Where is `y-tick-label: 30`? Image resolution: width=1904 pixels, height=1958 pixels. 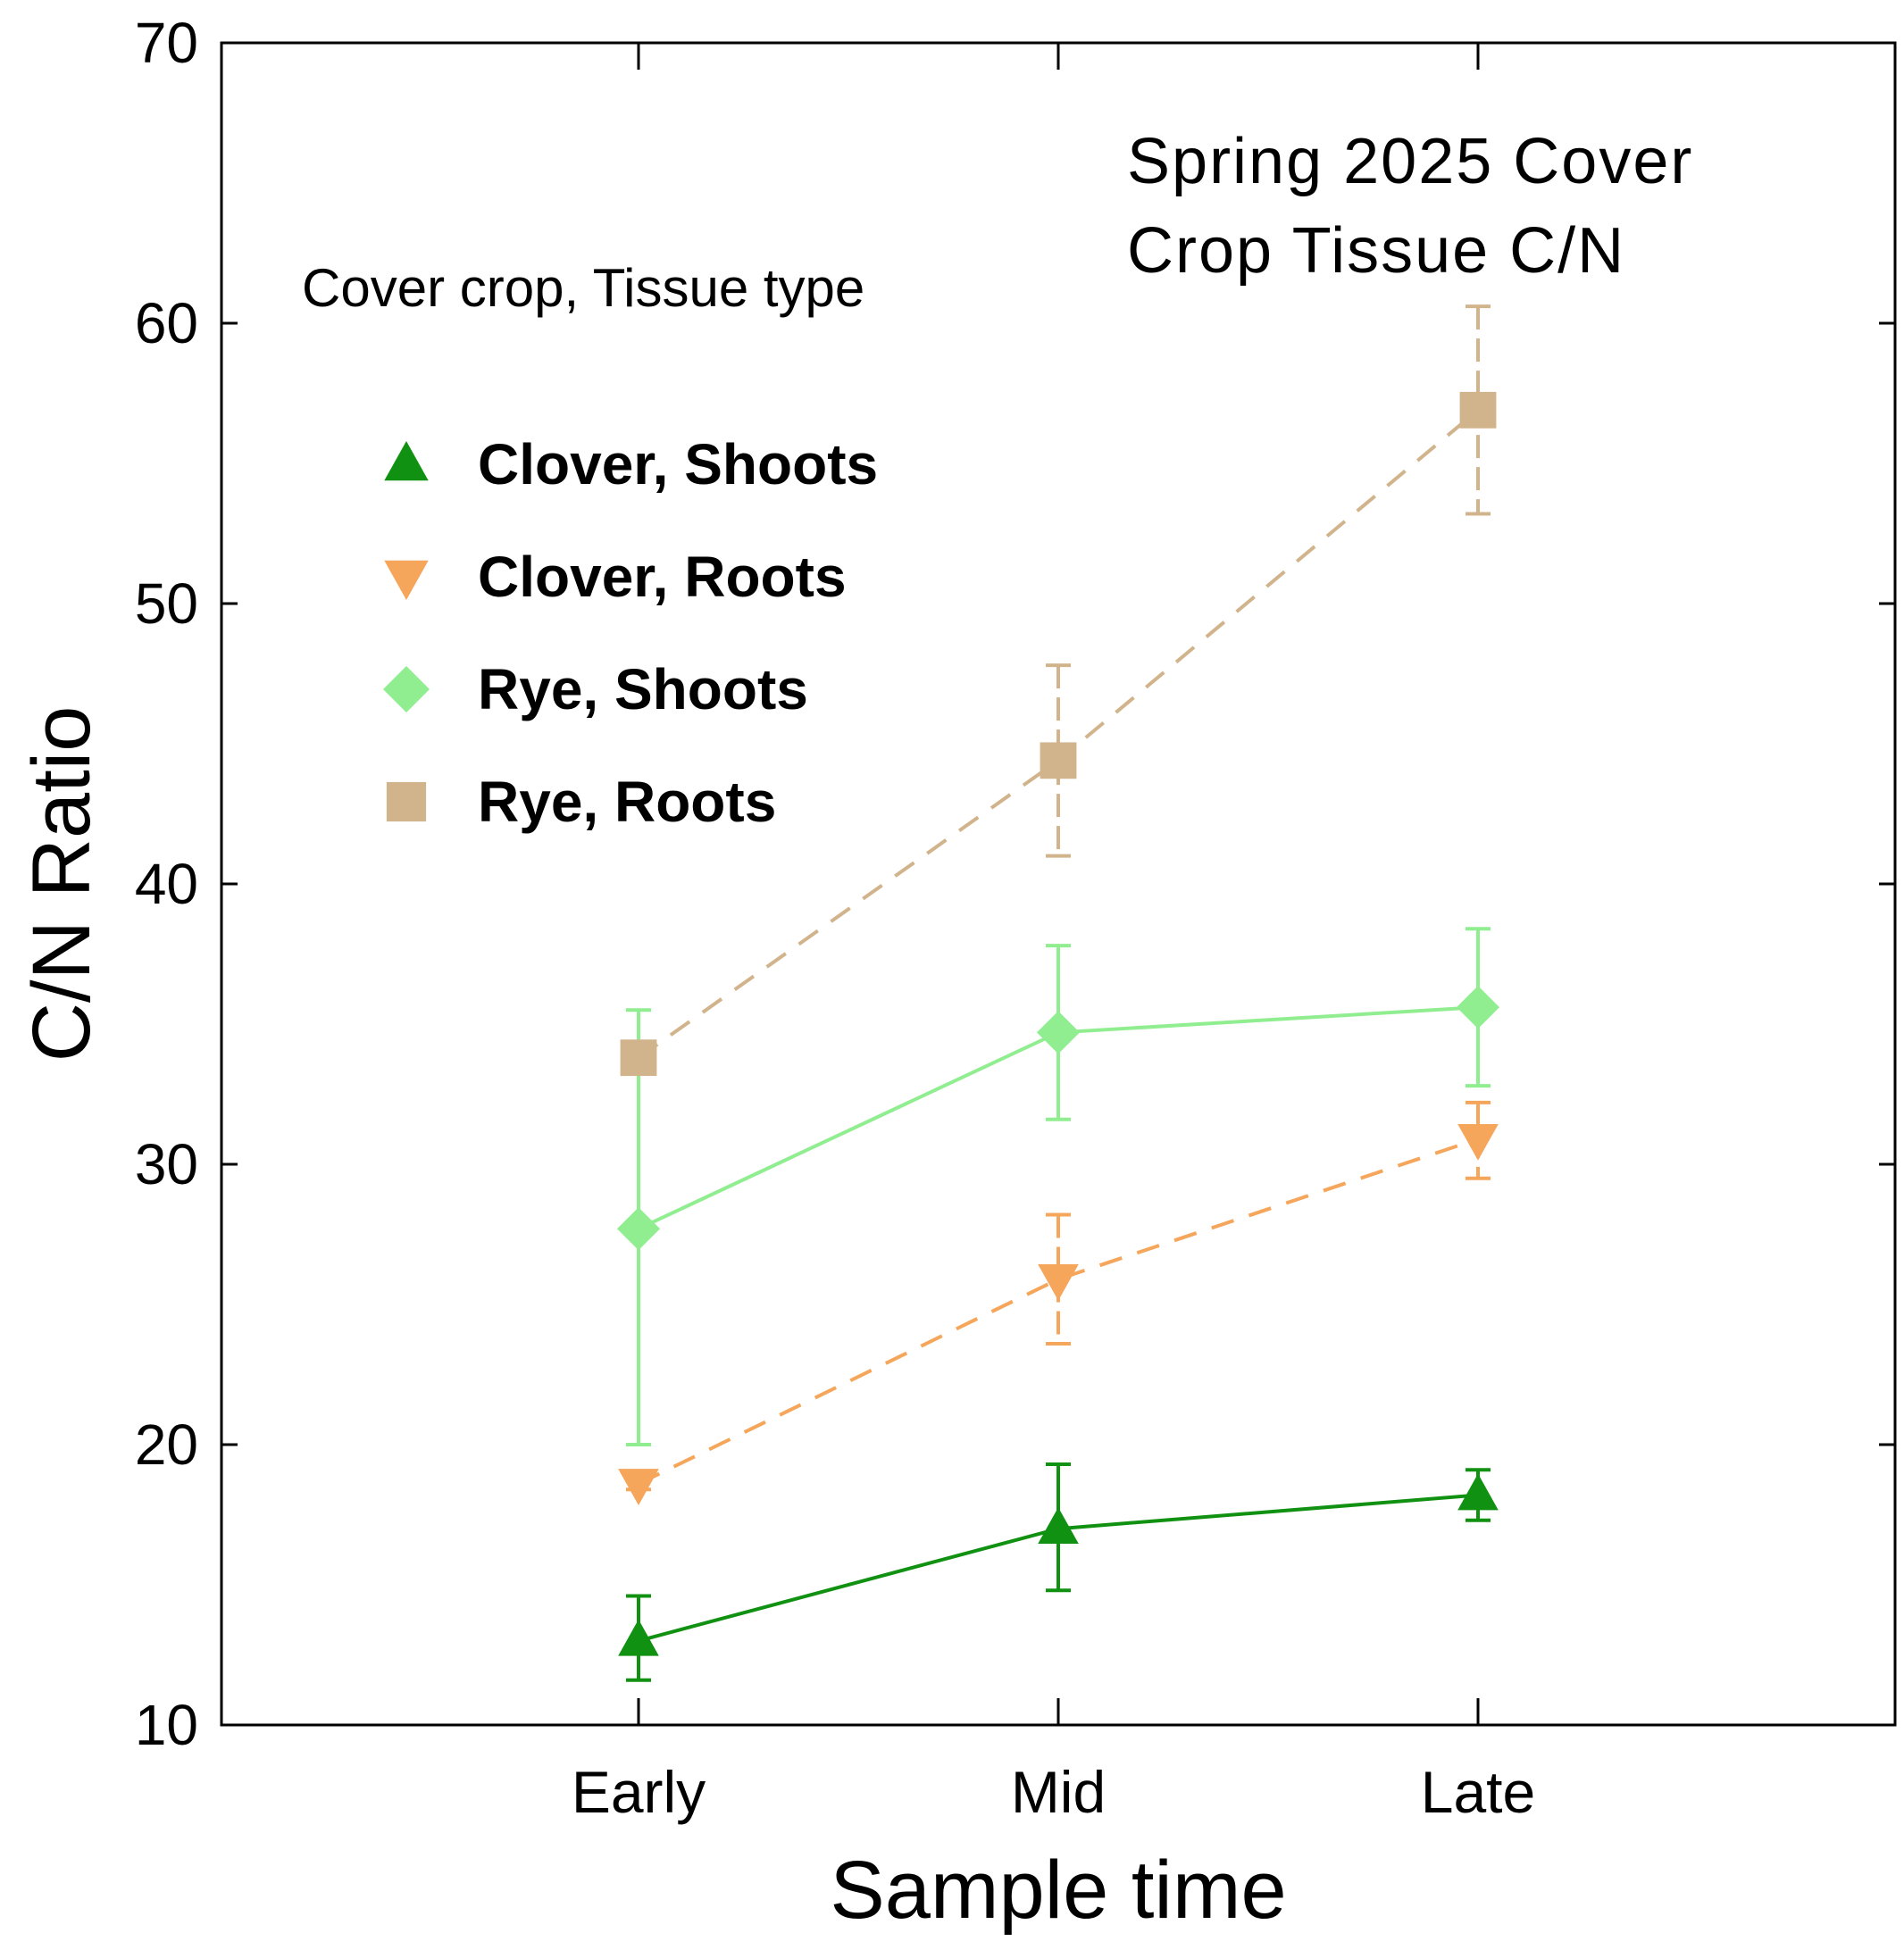 y-tick-label: 30 is located at coordinates (166, 1164).